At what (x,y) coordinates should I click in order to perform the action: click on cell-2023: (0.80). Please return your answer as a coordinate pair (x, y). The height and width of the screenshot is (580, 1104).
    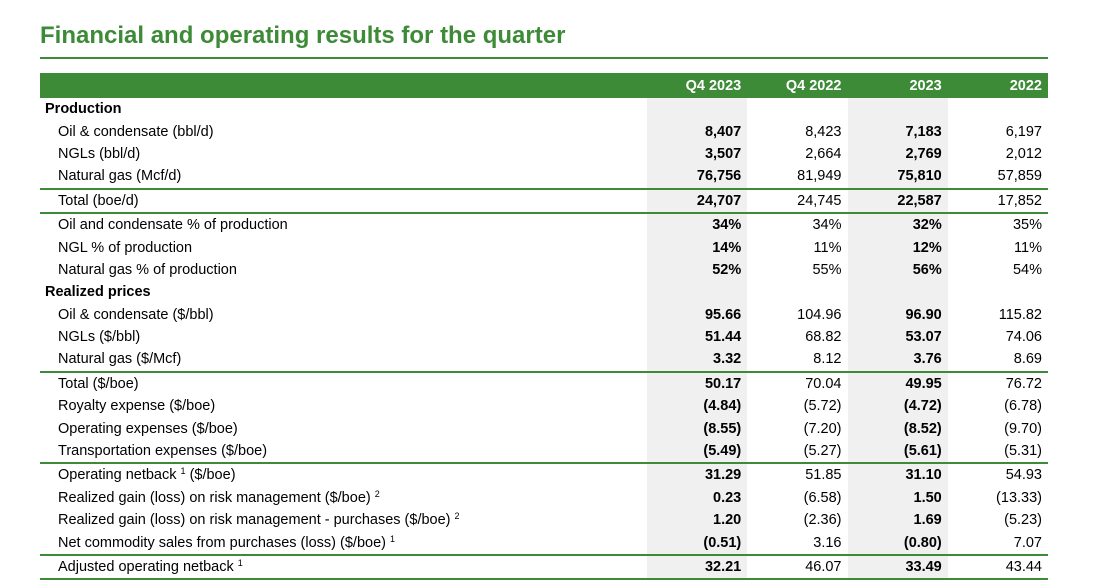
    Looking at the image, I should click on (897, 543).